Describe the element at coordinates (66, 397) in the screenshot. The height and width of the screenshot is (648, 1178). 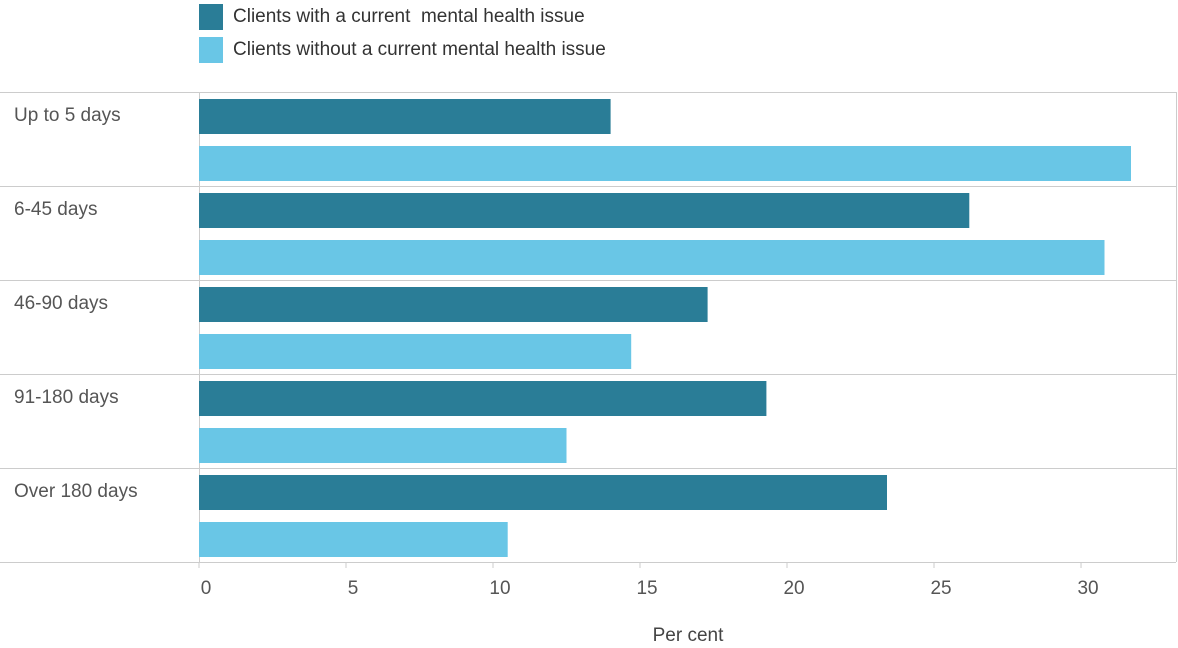
I see `category-label-3: 91-180 days` at that location.